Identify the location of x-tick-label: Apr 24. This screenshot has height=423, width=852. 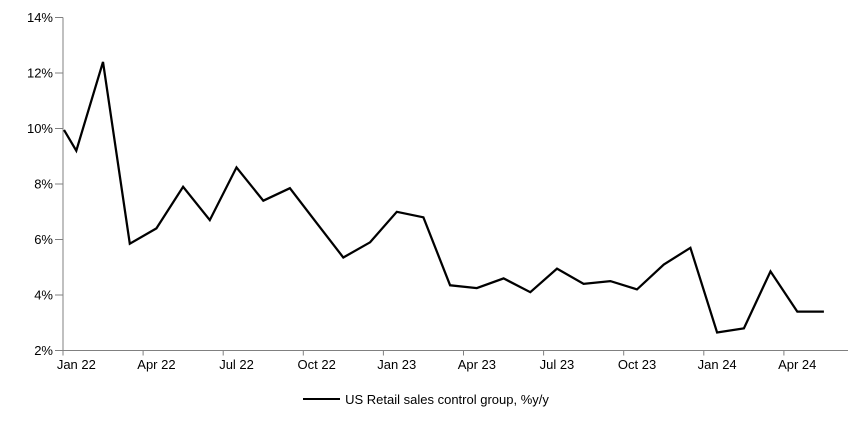
(797, 364).